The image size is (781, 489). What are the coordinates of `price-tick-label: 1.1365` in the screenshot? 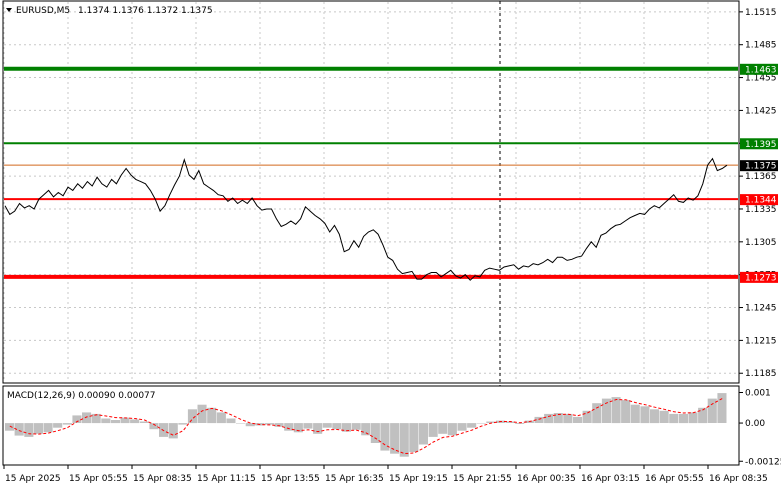 It's located at (761, 177).